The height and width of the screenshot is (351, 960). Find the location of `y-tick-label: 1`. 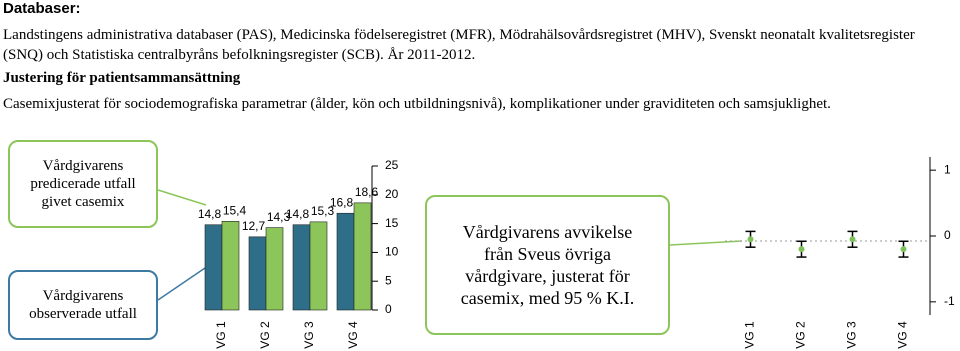

y-tick-label: 1 is located at coordinates (947, 169).